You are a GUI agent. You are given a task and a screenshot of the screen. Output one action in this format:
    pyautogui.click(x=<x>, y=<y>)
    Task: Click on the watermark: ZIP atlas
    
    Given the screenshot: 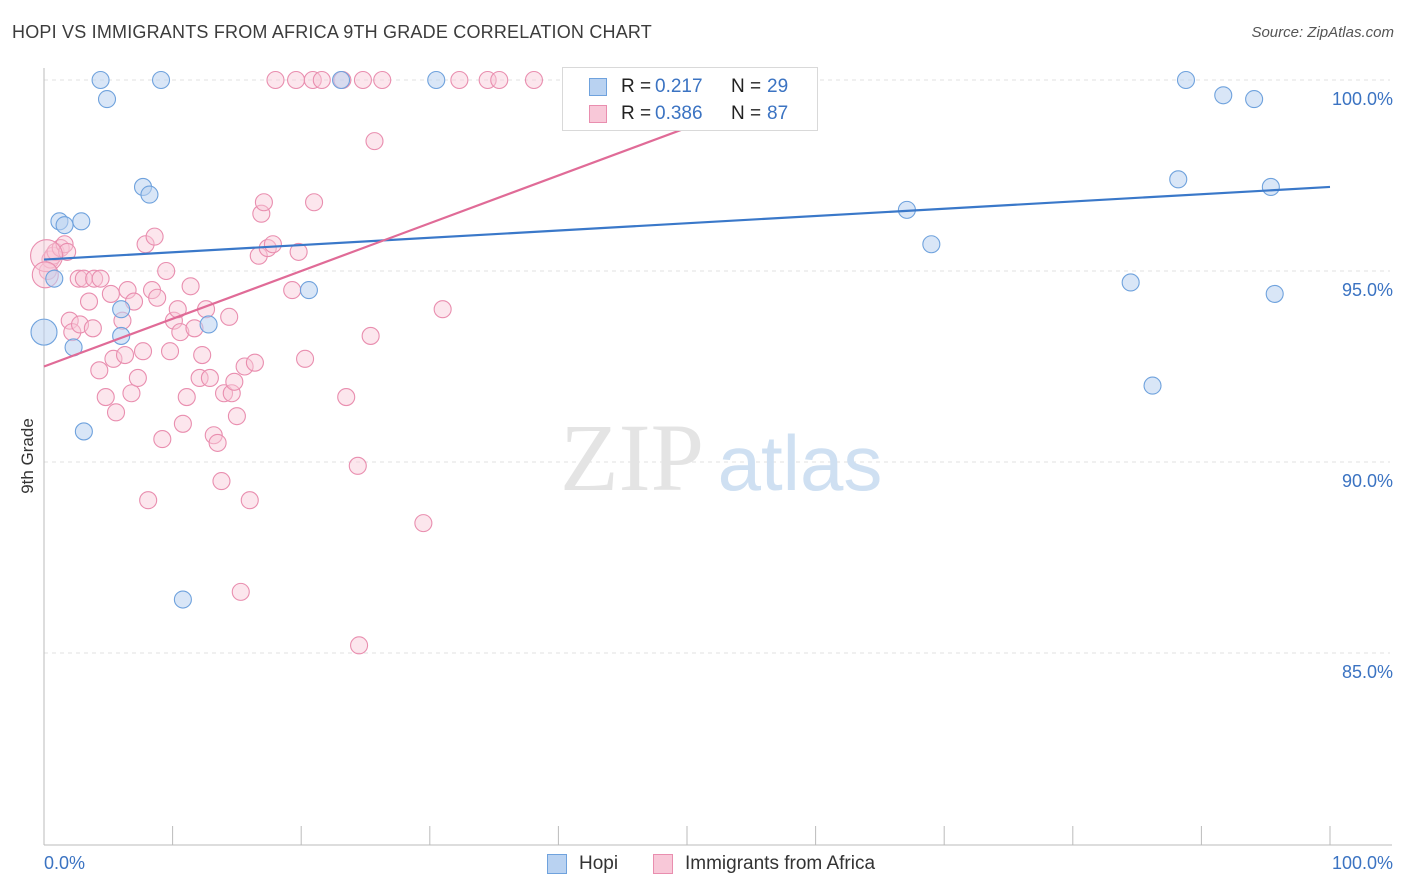 What is the action you would take?
    pyautogui.click(x=721, y=457)
    